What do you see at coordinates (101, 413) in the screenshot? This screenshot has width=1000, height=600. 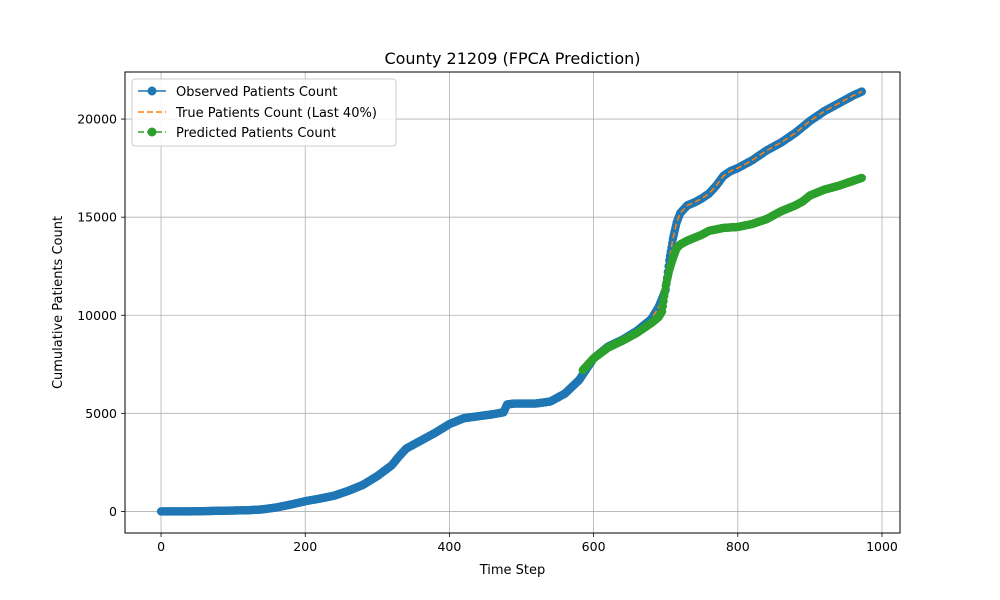 I see `y-tick-label: 5000` at bounding box center [101, 413].